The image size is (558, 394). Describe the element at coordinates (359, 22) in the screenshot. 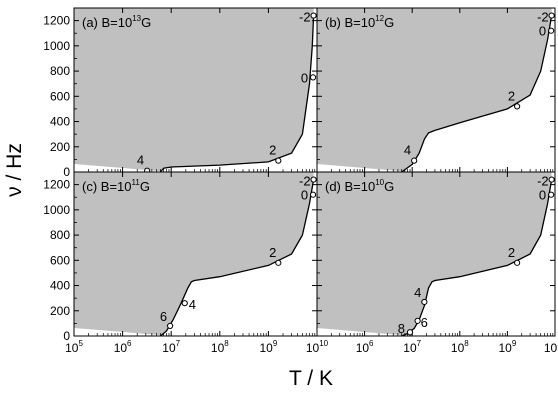

I see `panel-label: (b) B=1012G` at that location.